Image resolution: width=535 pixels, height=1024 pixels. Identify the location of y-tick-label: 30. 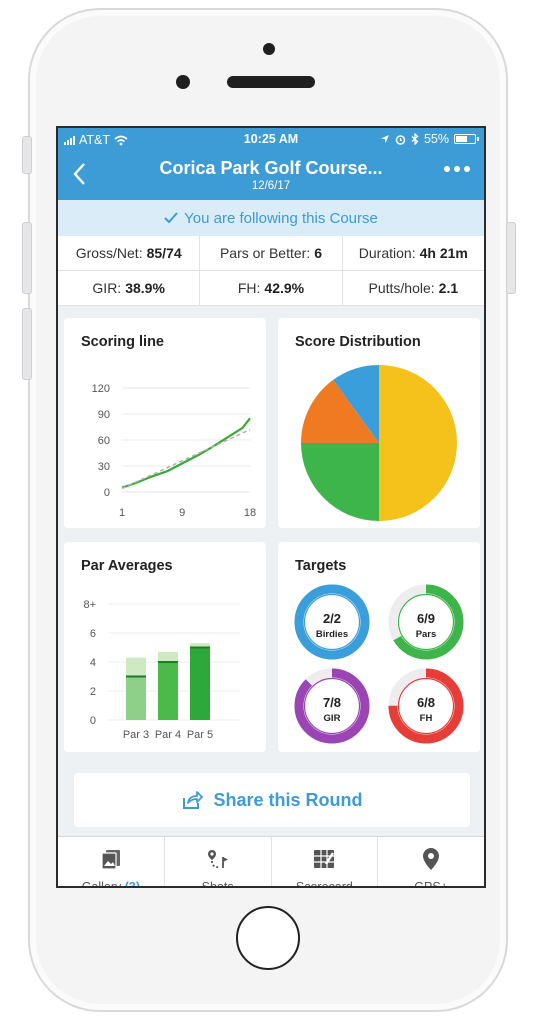
(104, 467).